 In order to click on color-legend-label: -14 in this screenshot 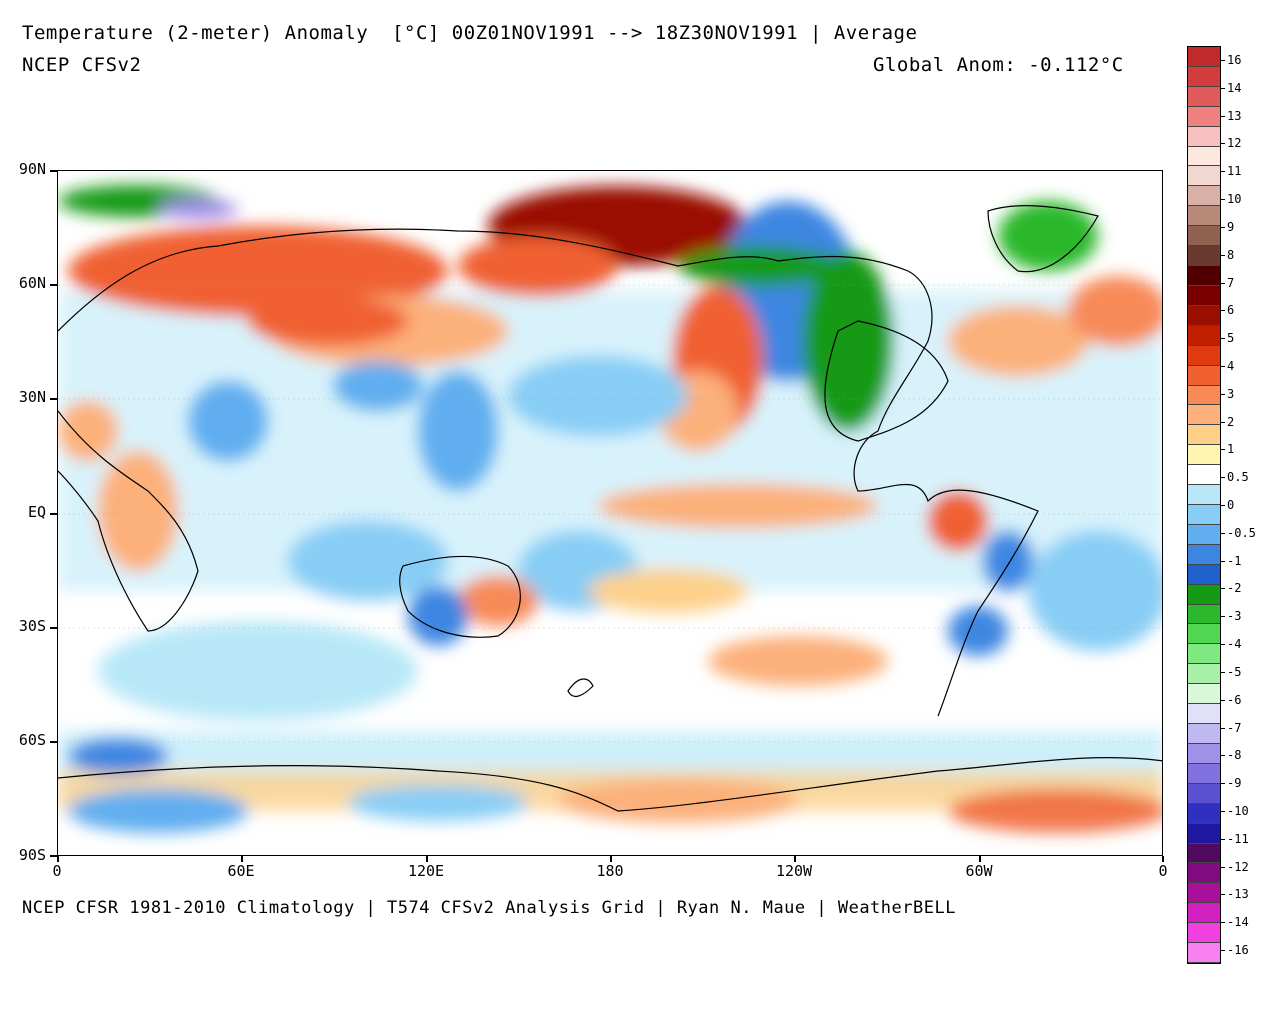, I will do `click(1238, 922)`.